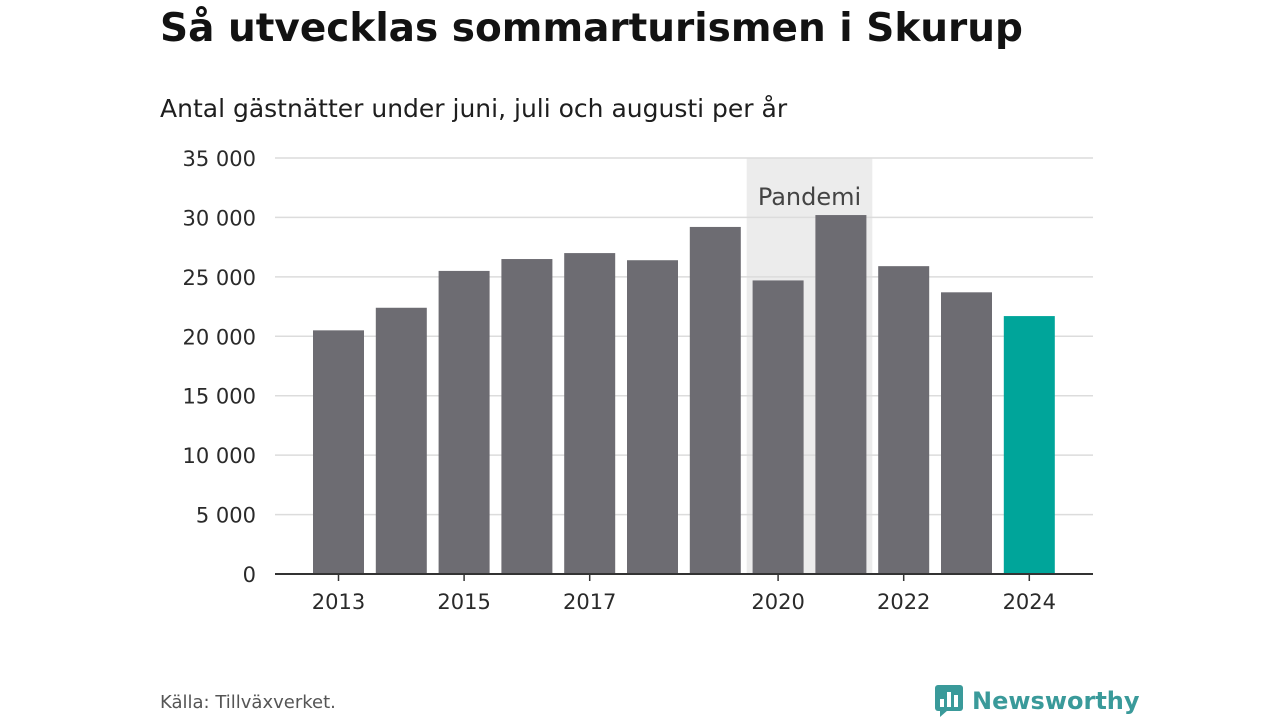 The width and height of the screenshot is (1280, 720). What do you see at coordinates (777, 602) in the screenshot?
I see `x-tick-label: 2020` at bounding box center [777, 602].